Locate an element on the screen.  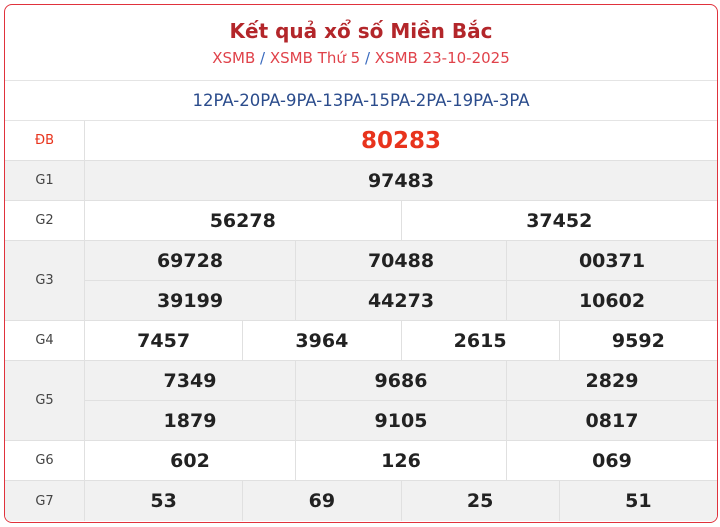
prize-number: 9105 is located at coordinates (400, 420).